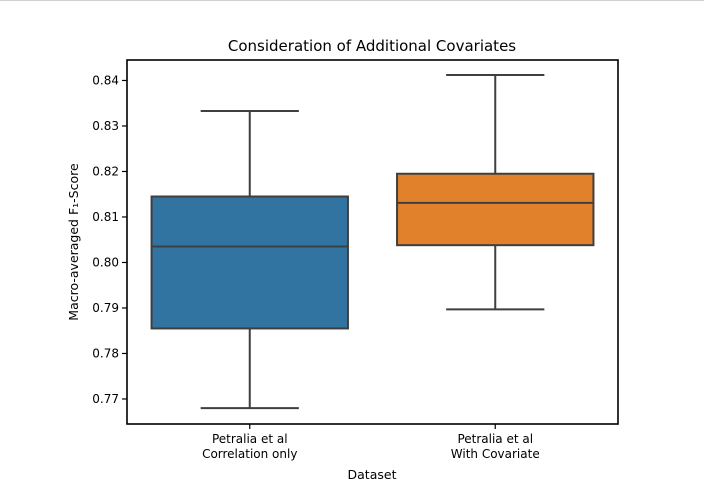 This screenshot has height=489, width=704. What do you see at coordinates (73, 242) in the screenshot?
I see `y-axis-label: Macro-averaged F₁-Score` at bounding box center [73, 242].